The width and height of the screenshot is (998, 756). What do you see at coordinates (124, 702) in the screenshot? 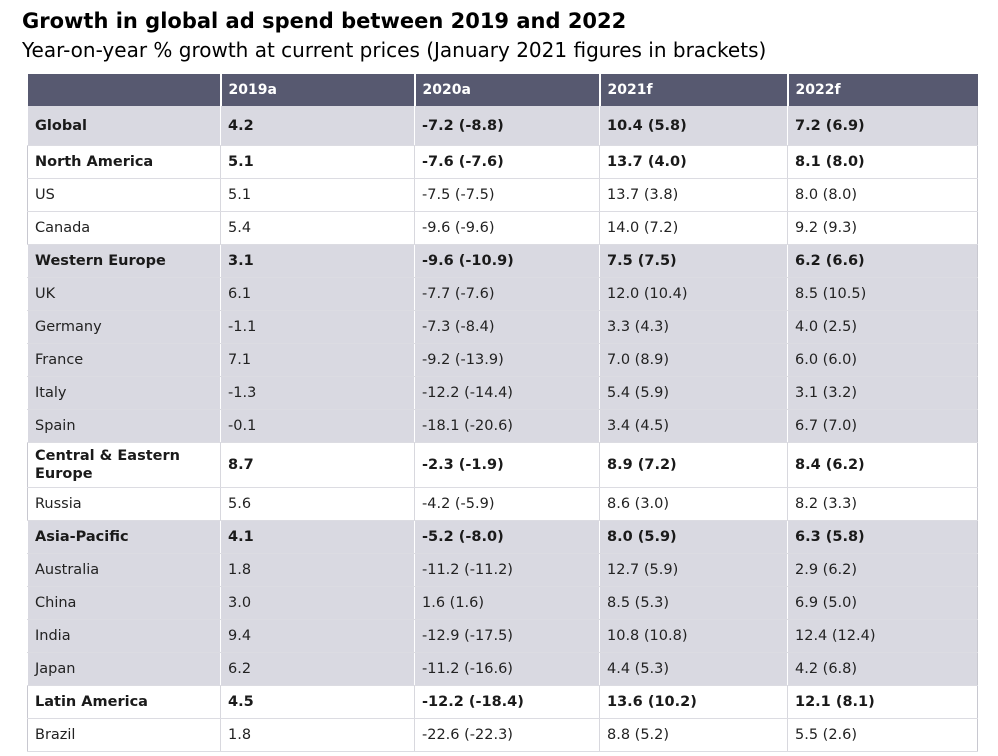
I see `row-label-cell: Latin America` at bounding box center [124, 702].